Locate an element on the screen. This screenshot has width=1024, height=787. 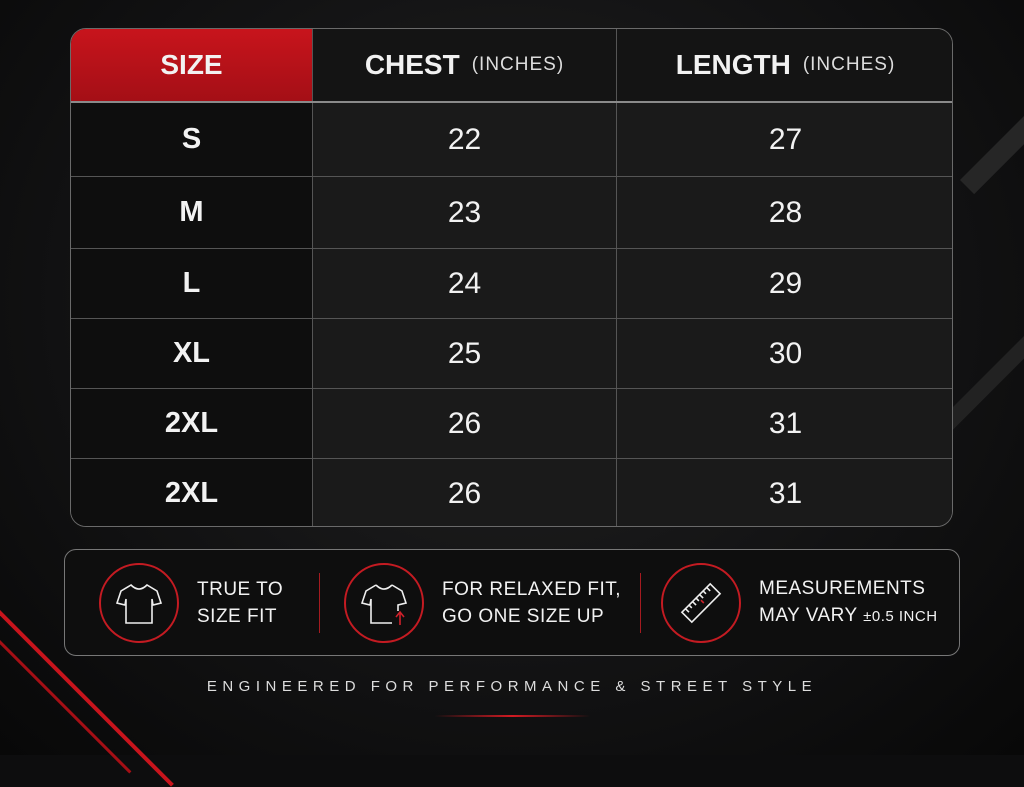
table-header: SIZE CHEST (INCHES) LENGTH (INCHES) is located at coordinates (511, 66).